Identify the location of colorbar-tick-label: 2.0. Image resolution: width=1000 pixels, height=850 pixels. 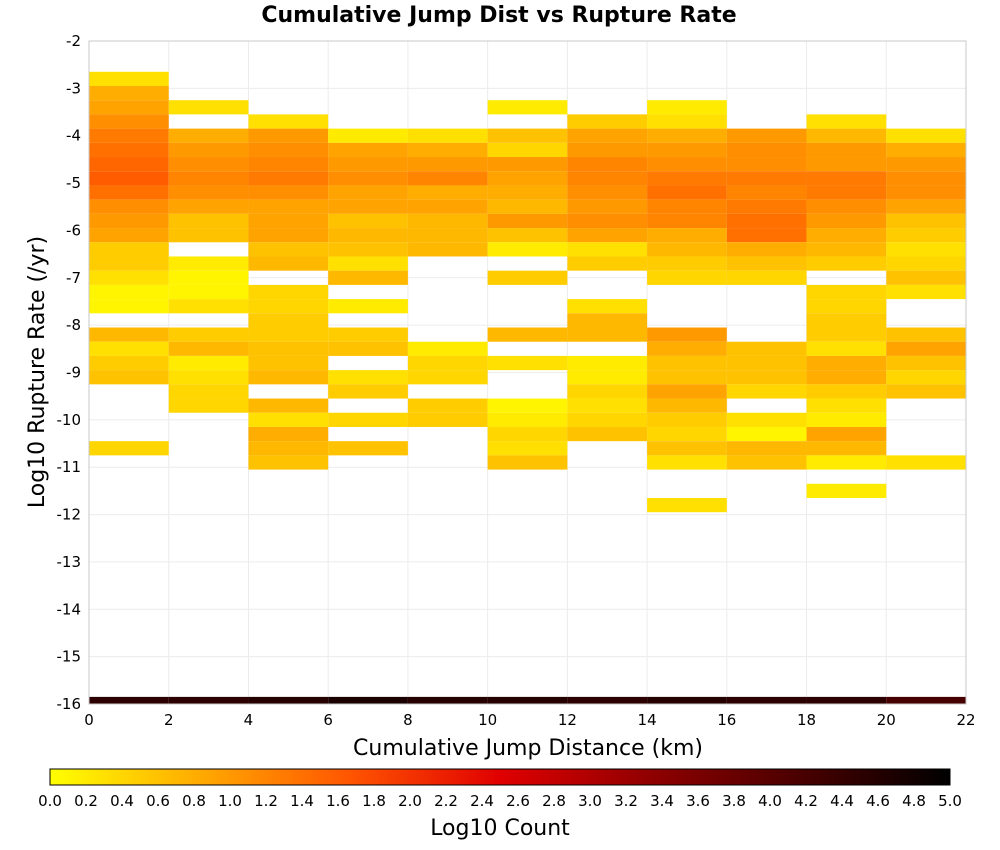
(410, 801).